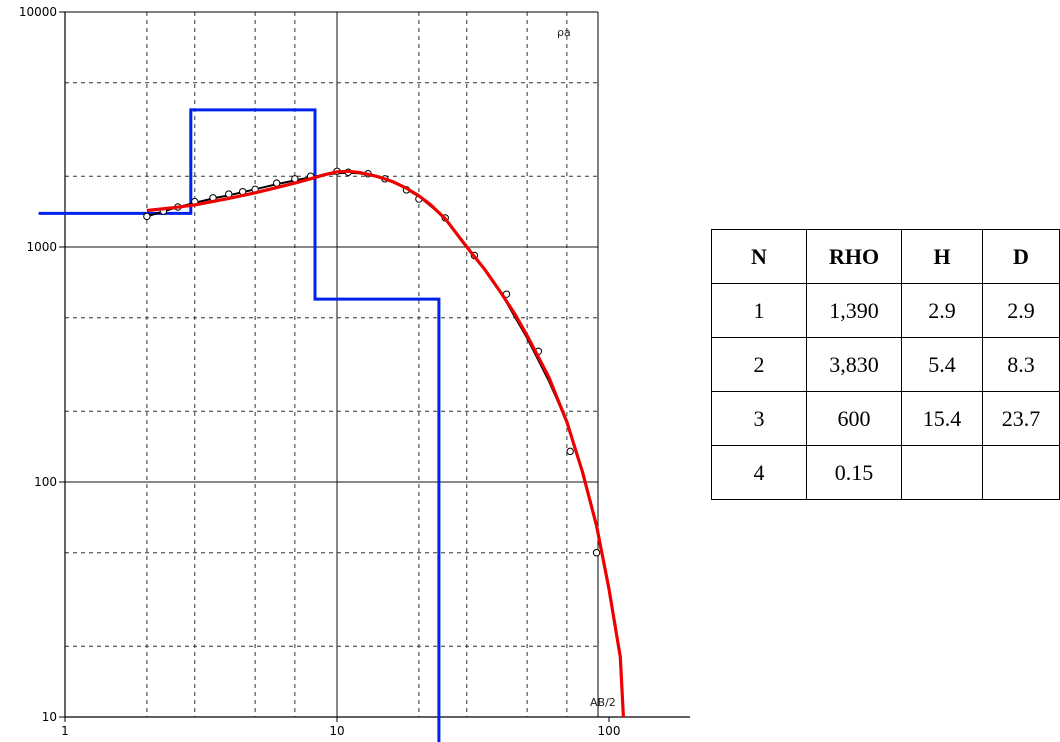 This screenshot has height=742, width=1060. Describe the element at coordinates (41, 247) in the screenshot. I see `y-tick-label: 1000` at that location.